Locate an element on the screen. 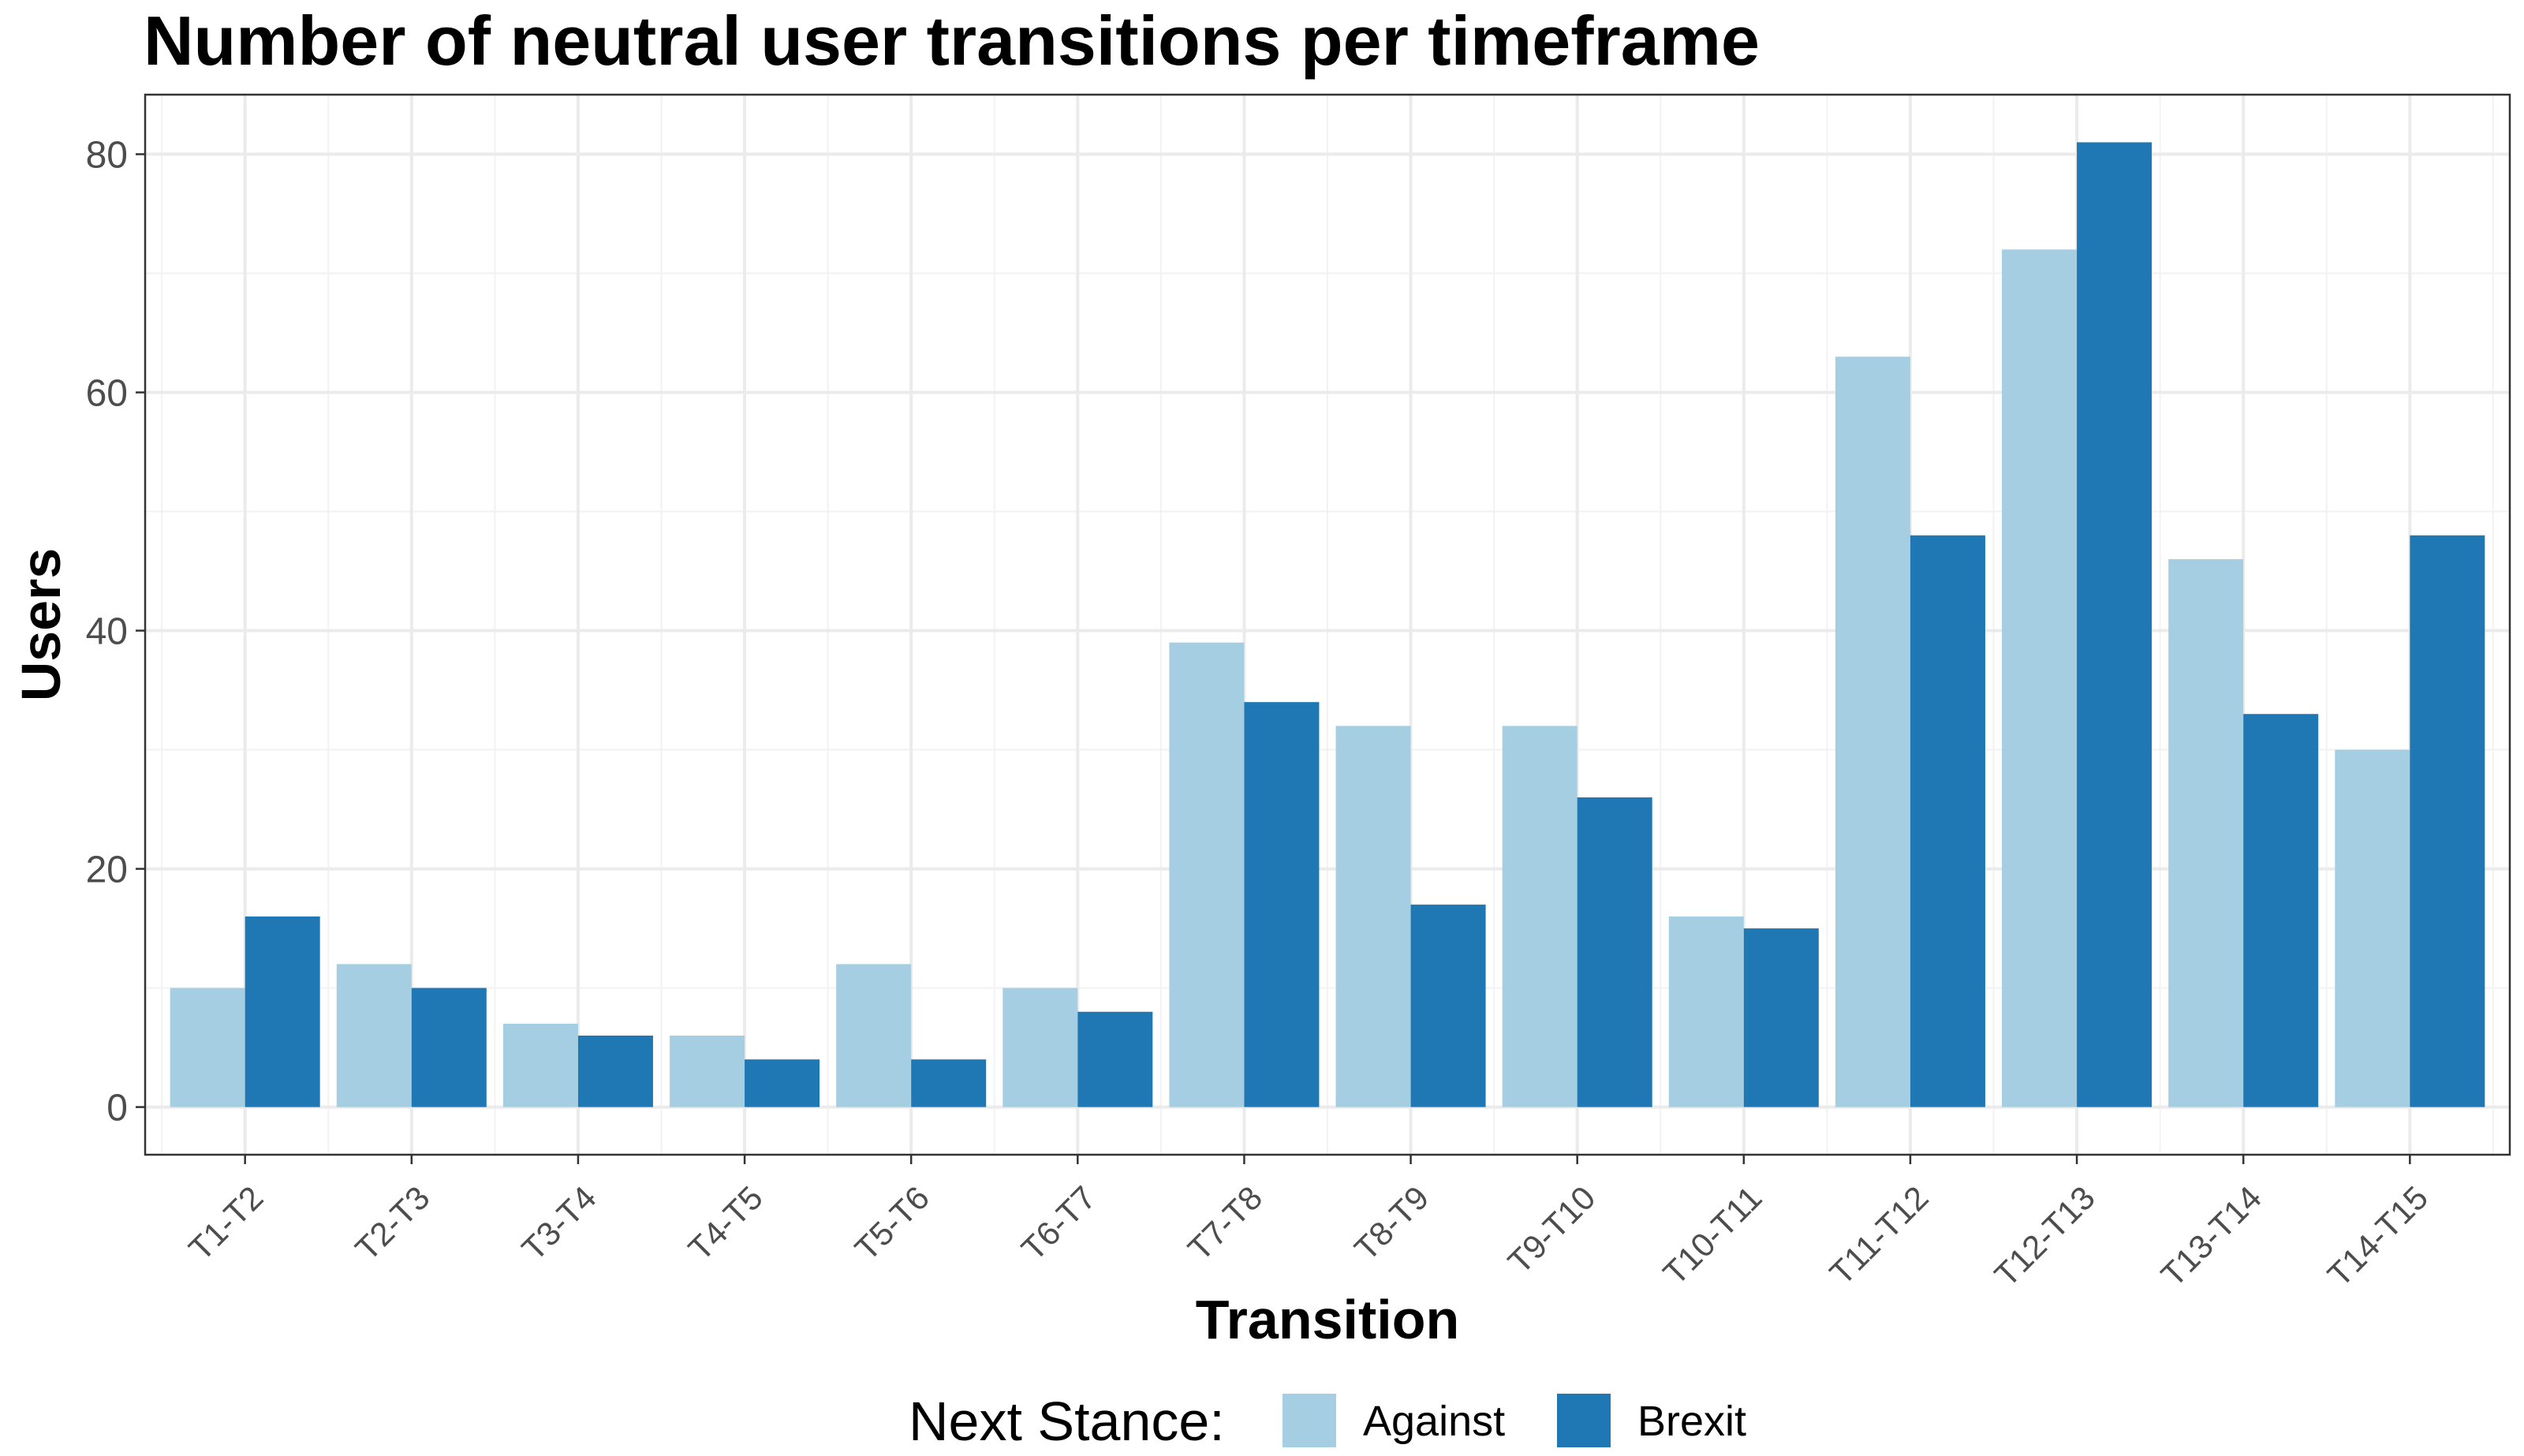  bar-brexit-t2-t3 is located at coordinates (449, 1047).